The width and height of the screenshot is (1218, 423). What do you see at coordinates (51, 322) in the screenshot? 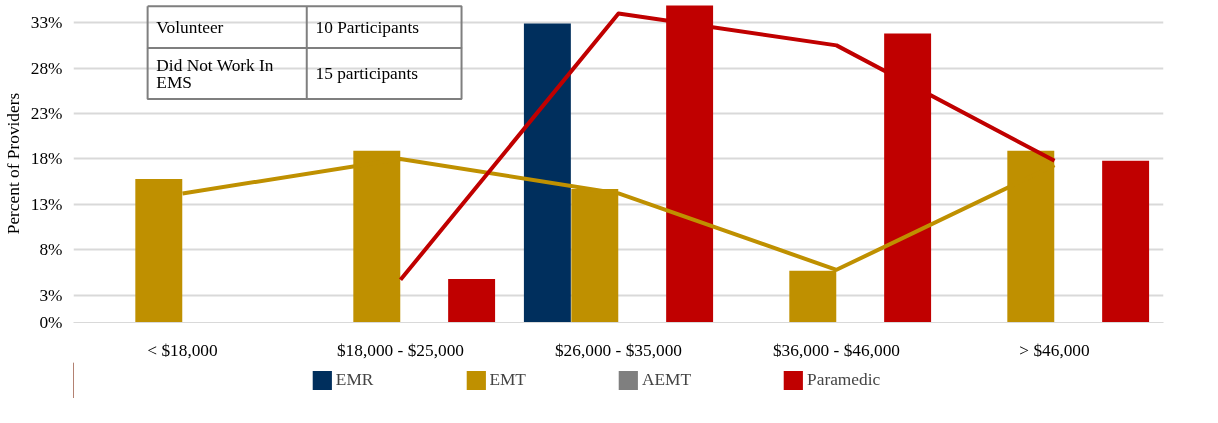
I see `y-tick-label: 0%` at bounding box center [51, 322].